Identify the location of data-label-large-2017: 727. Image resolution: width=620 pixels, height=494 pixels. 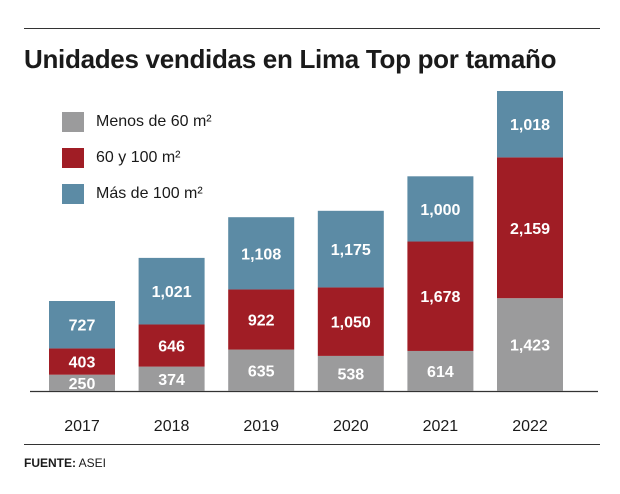
(82, 326).